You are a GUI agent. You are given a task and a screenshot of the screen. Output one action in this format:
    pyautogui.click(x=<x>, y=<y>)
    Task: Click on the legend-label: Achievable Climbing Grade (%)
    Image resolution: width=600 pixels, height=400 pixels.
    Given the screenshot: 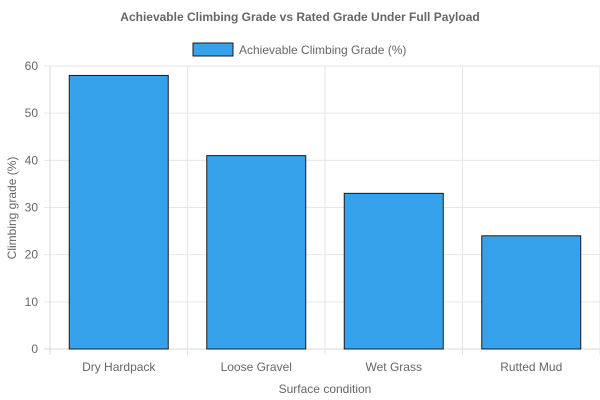 What is the action you would take?
    pyautogui.click(x=322, y=50)
    